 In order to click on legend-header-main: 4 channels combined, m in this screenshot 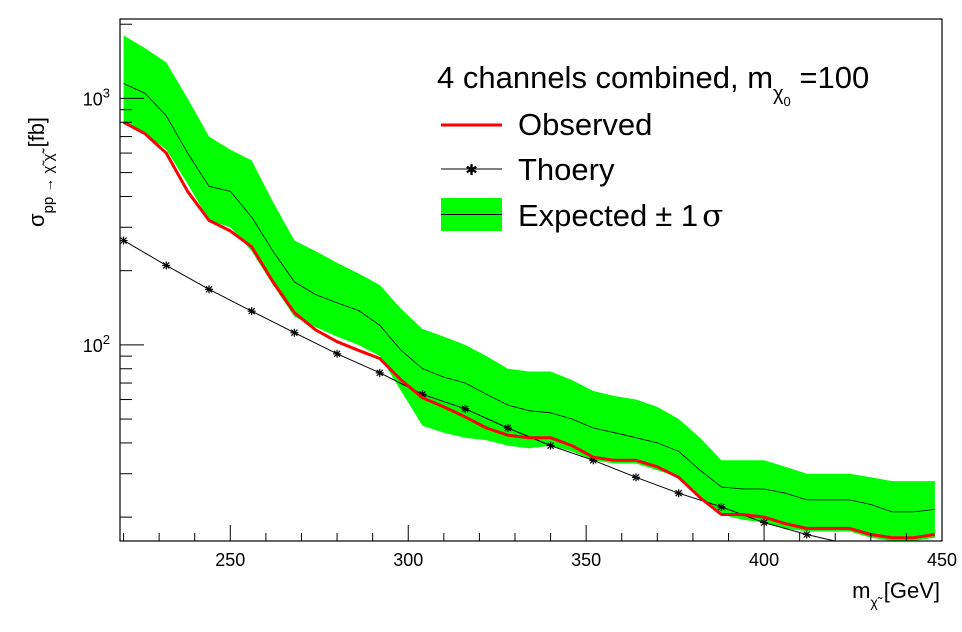, I will do `click(605, 77)`.